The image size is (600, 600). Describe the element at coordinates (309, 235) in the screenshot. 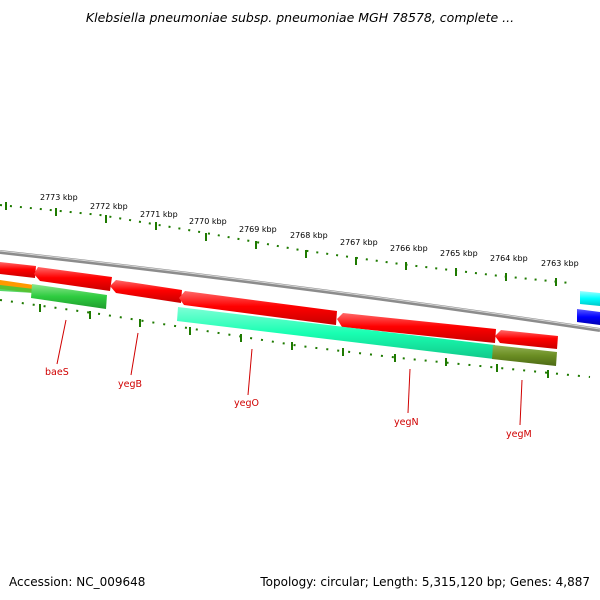

I see `kbp-label: 2768 kbp` at that location.